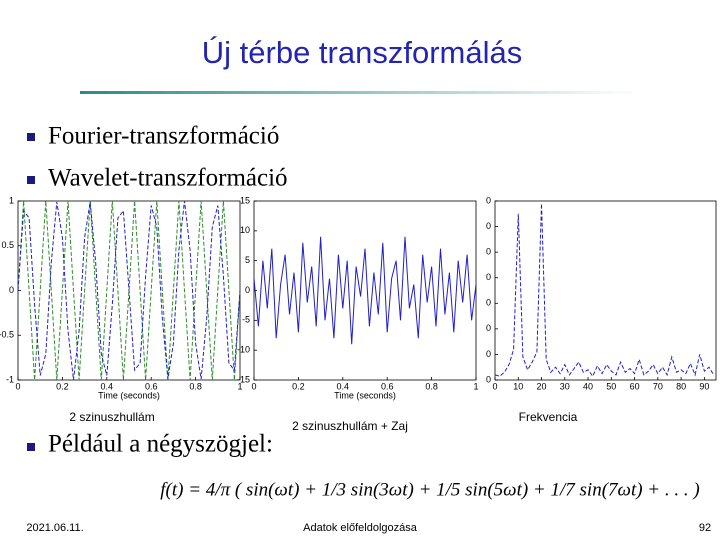 This screenshot has height=540, width=720. Describe the element at coordinates (111, 417) in the screenshot. I see `chart-caption: 2 szinuszhullám` at that location.